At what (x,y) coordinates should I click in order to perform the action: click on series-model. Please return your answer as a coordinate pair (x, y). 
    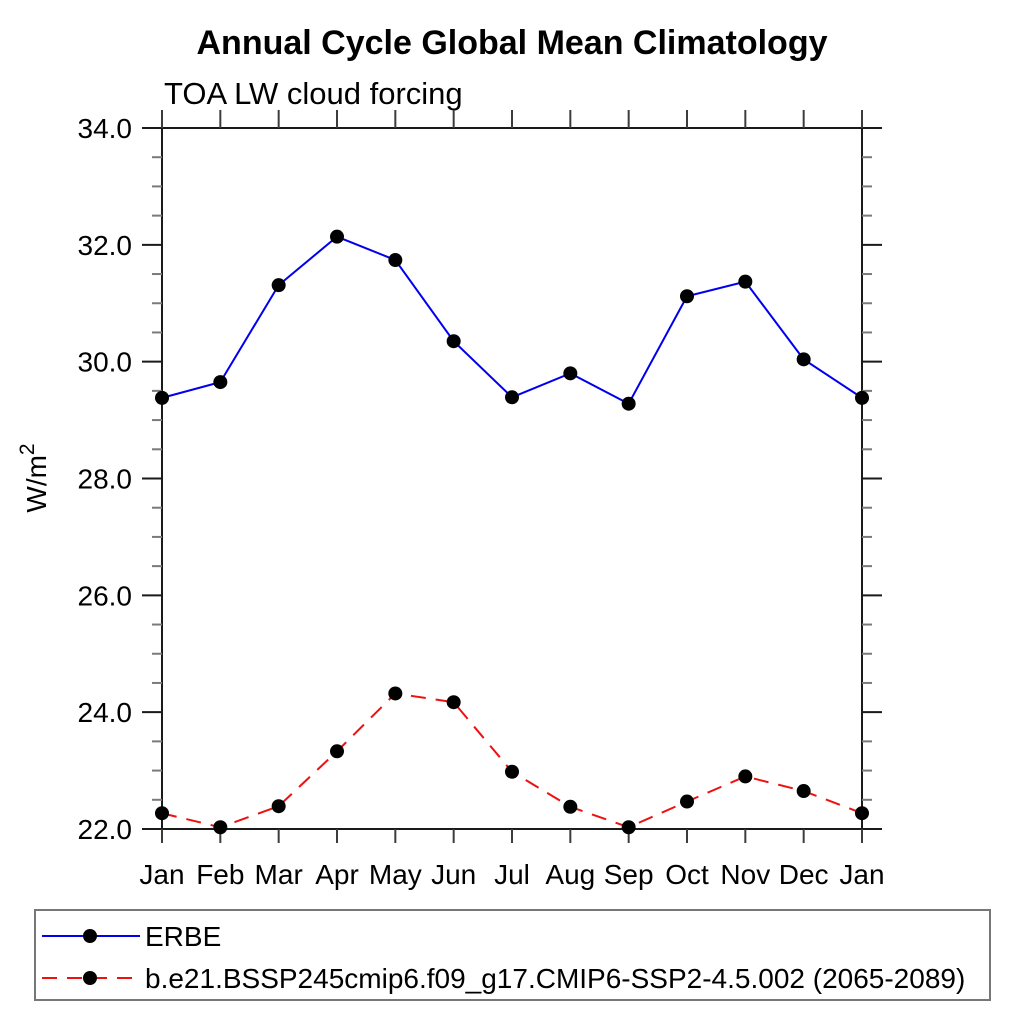
    Looking at the image, I should click on (512, 760).